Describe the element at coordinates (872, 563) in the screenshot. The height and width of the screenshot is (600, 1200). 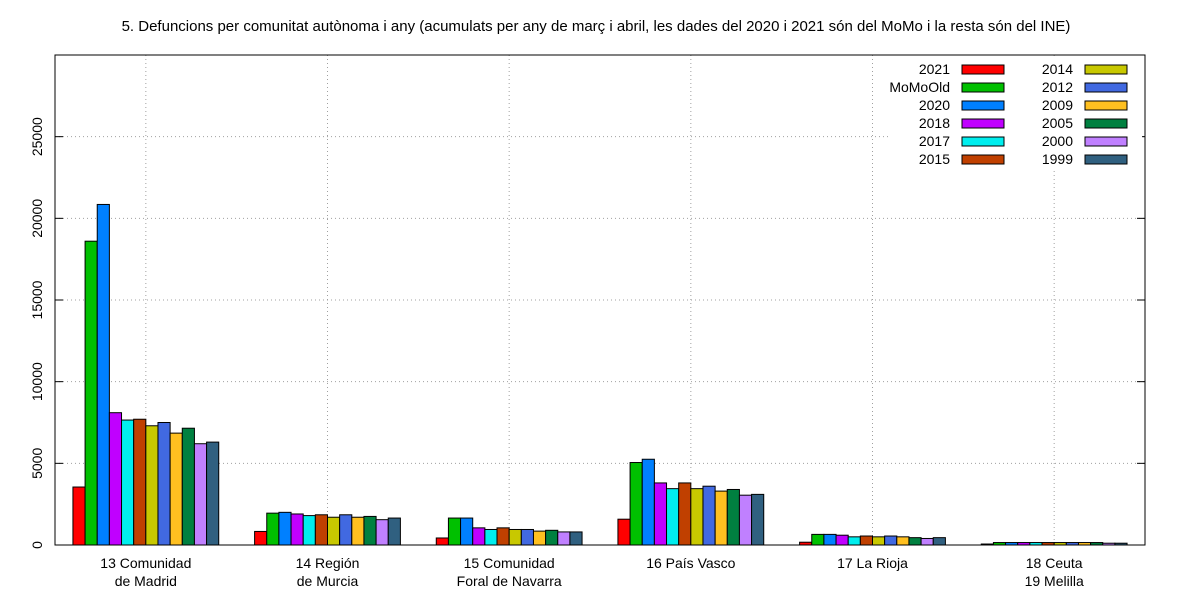
I see `x-category-label: 17 La Rioja` at that location.